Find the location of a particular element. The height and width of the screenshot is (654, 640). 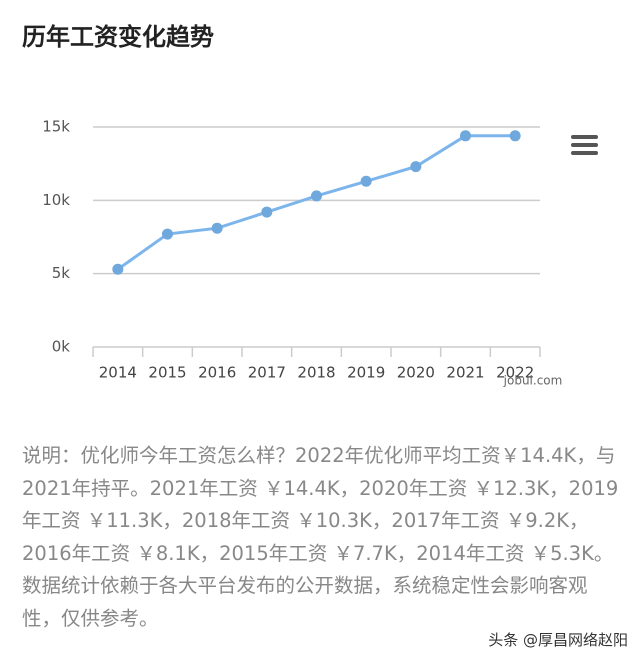

x-tick-label: 2016 is located at coordinates (217, 373).